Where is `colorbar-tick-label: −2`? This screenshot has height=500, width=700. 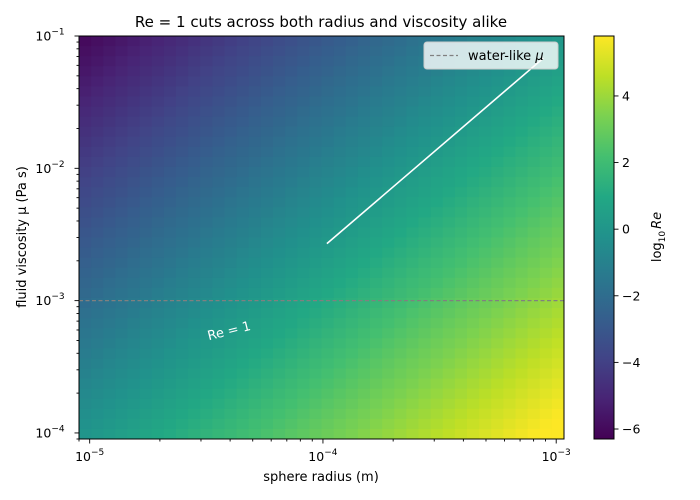
colorbar-tick-label: −2 is located at coordinates (631, 295).